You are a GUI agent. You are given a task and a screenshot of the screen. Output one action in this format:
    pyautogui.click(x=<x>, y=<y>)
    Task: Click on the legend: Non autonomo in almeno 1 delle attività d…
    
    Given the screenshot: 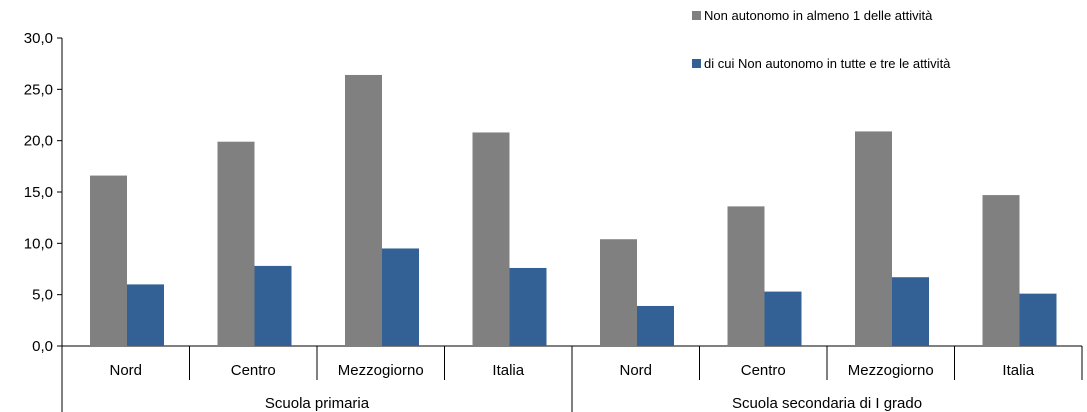 What is the action you would take?
    pyautogui.click(x=821, y=39)
    